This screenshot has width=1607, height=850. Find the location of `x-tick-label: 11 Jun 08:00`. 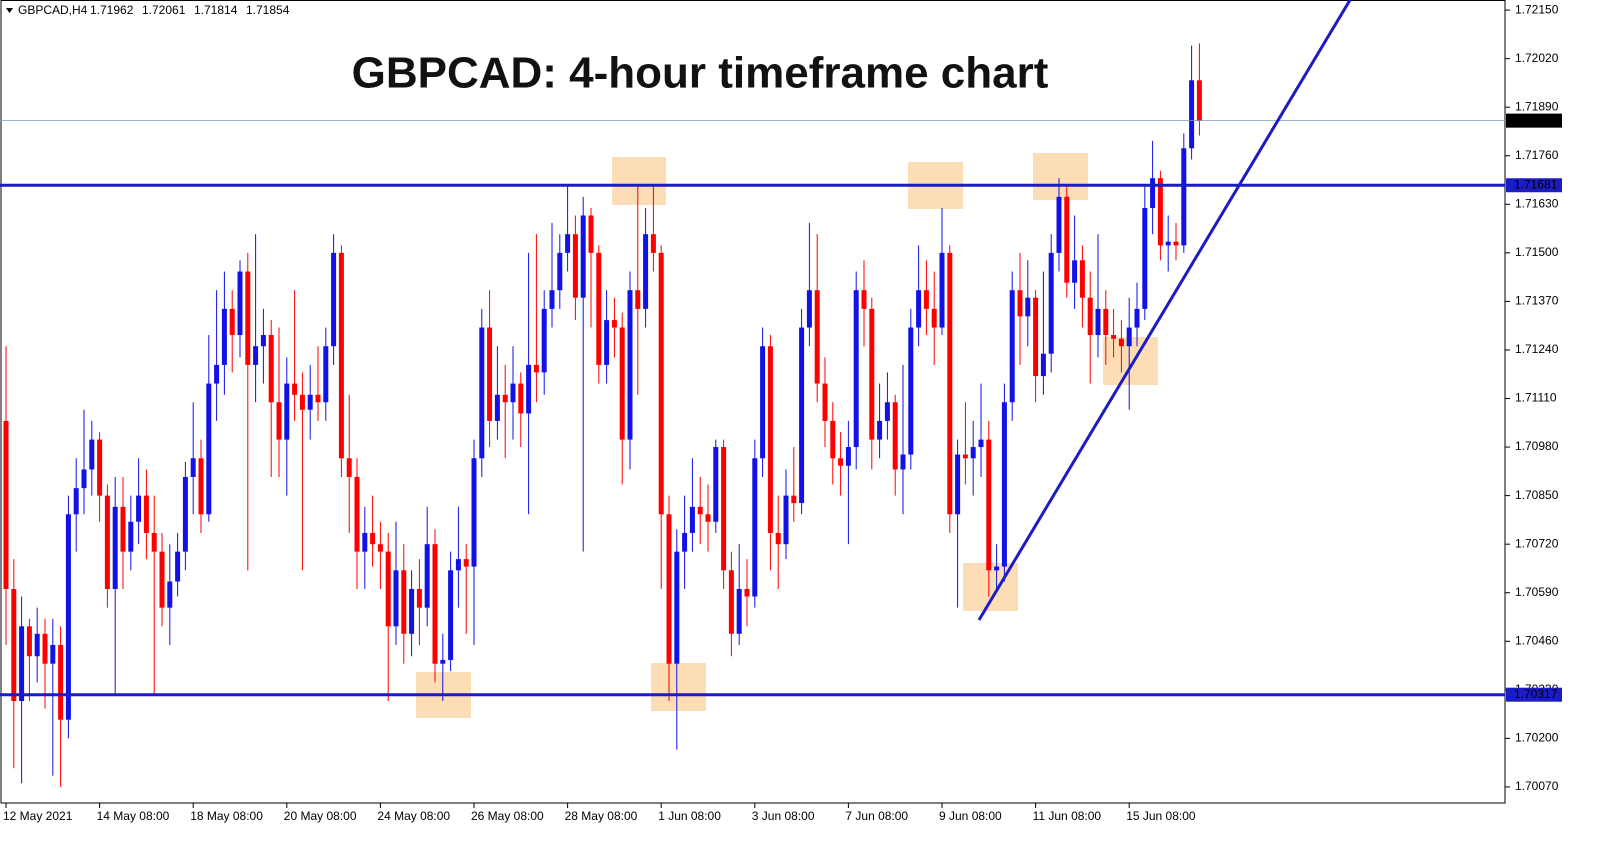

x-tick-label: 11 Jun 08:00 is located at coordinates (1067, 816).